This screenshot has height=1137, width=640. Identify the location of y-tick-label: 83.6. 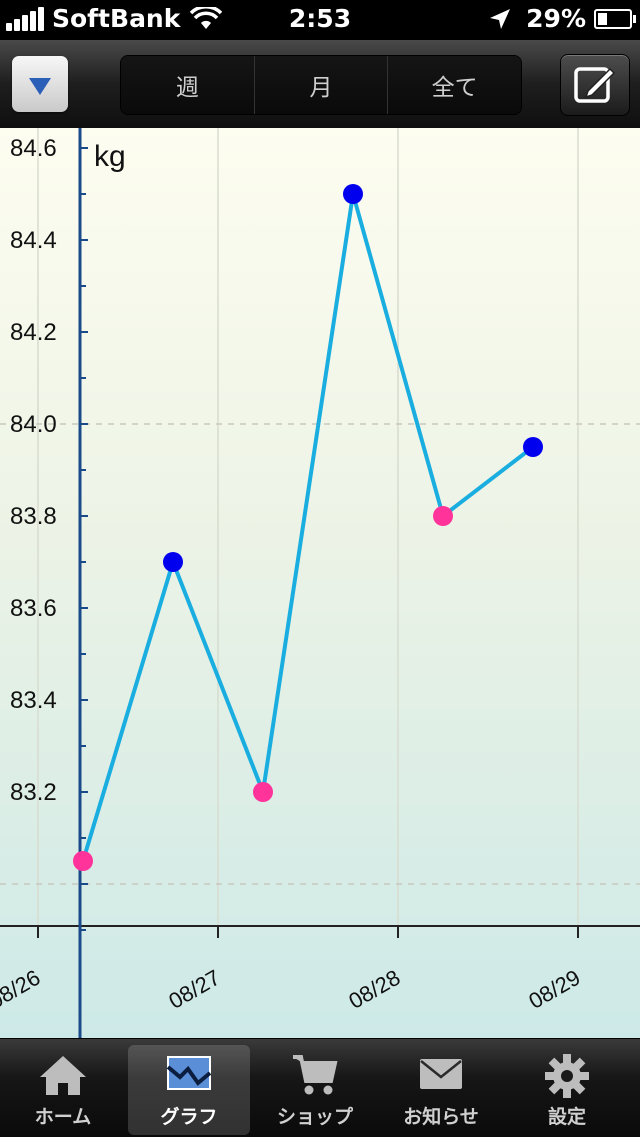
(33, 608).